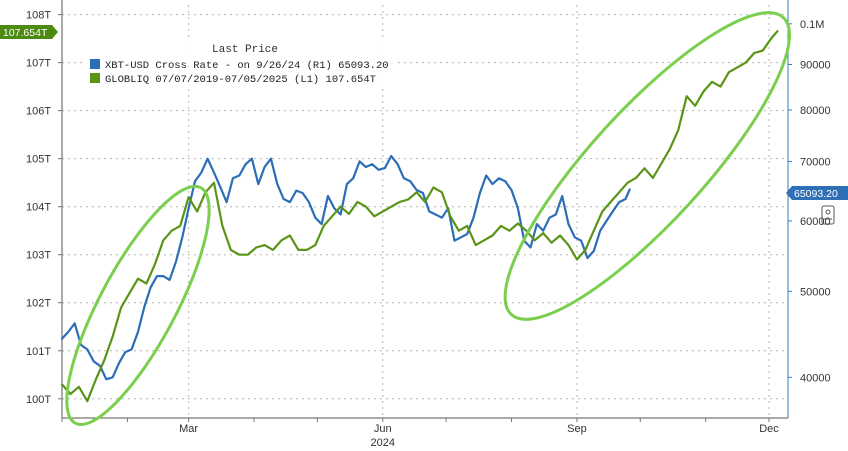  What do you see at coordinates (38, 256) in the screenshot?
I see `left-tick-label: 103T` at bounding box center [38, 256].